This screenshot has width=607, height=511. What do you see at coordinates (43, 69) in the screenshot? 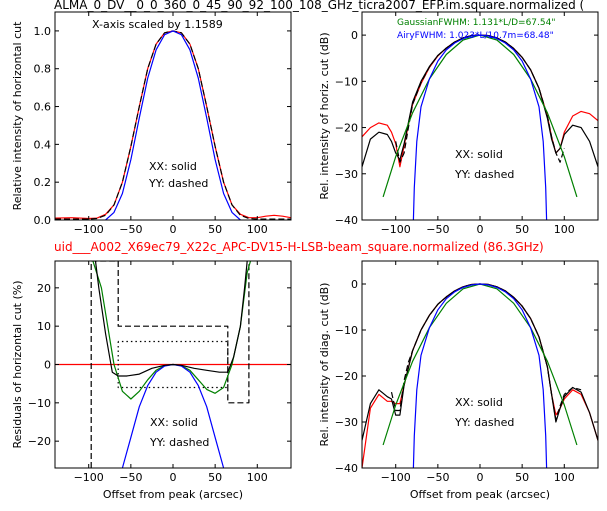
I see `y-tick-label: 0.8` at bounding box center [43, 69].